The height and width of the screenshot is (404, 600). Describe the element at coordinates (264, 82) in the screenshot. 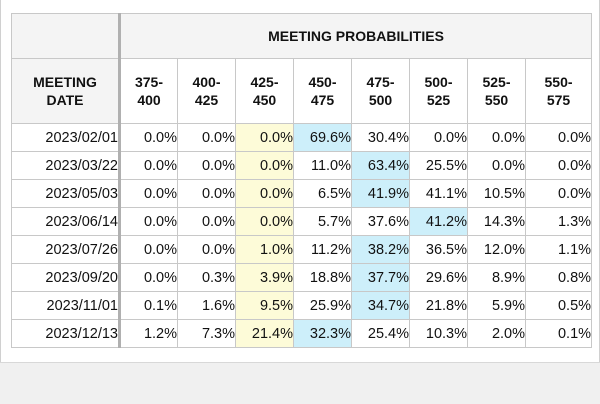

I see `range-header-low: 425-` at that location.